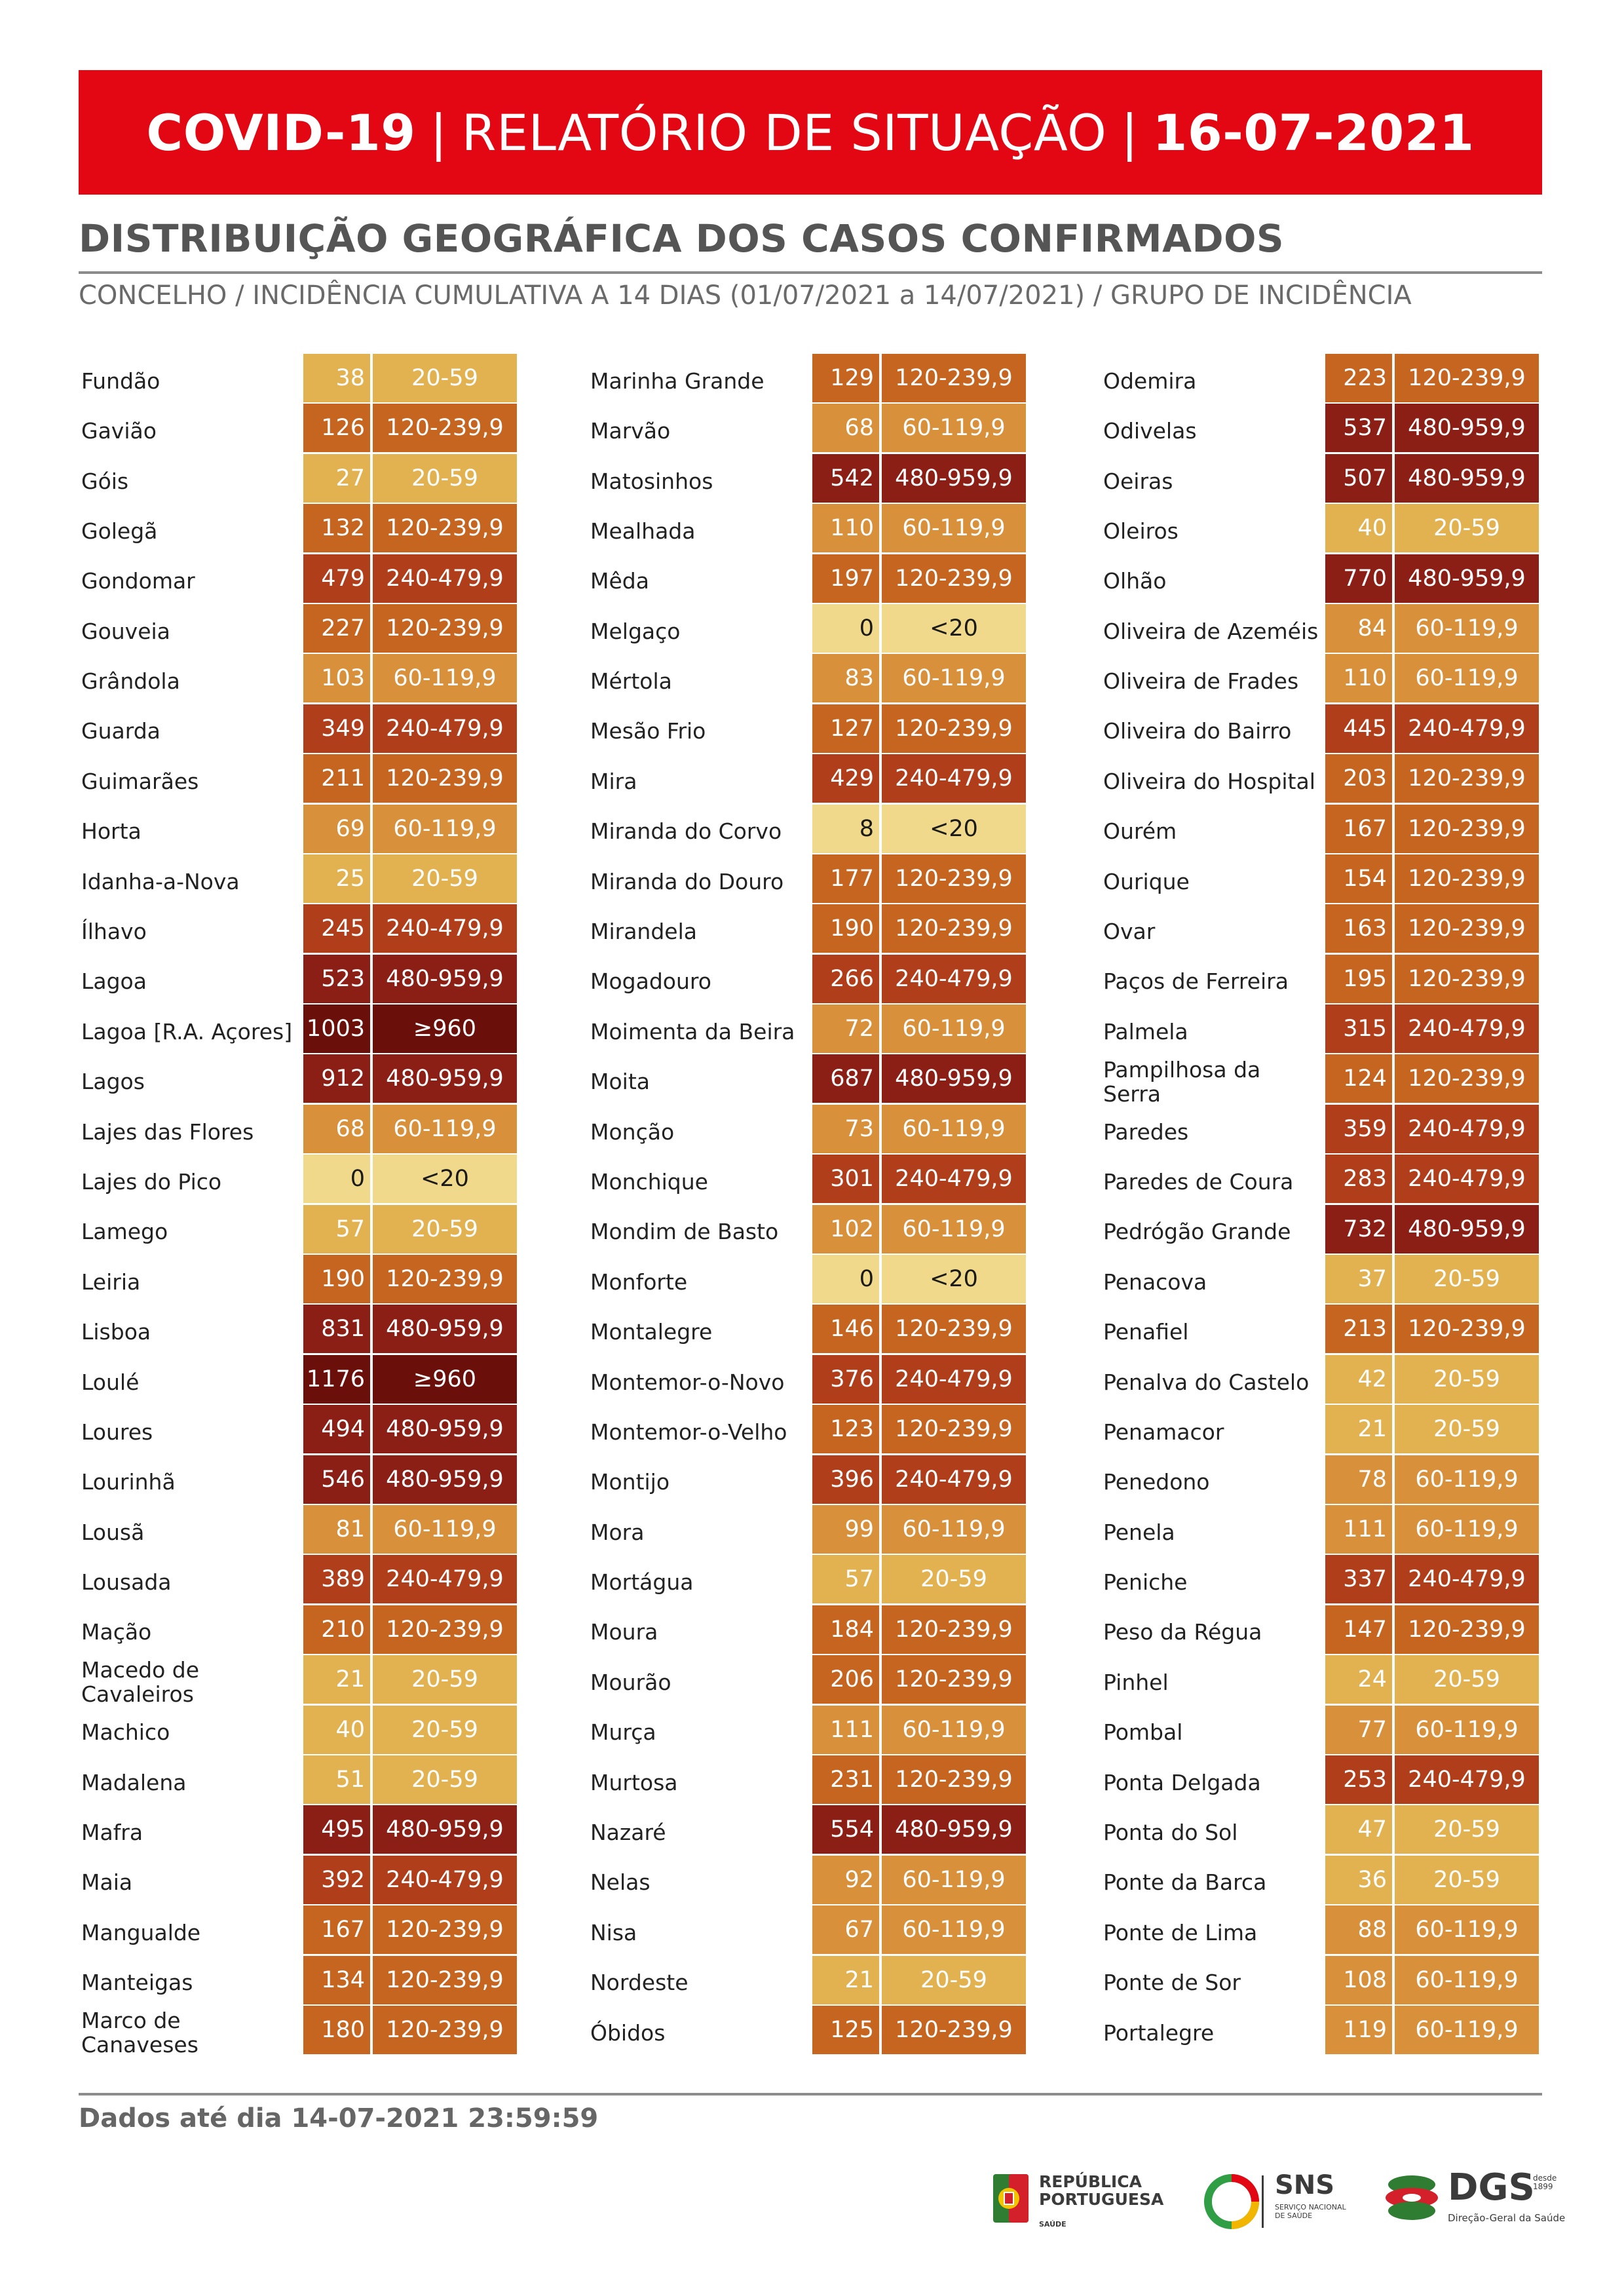 The height and width of the screenshot is (2296, 1624). I want to click on municipality-name: Lajes do Pico, so click(151, 1181).